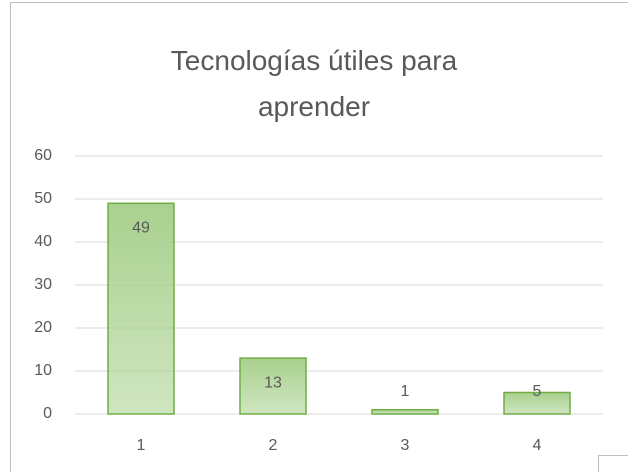 This screenshot has height=472, width=628. What do you see at coordinates (47, 413) in the screenshot?
I see `y-tick-label: 0` at bounding box center [47, 413].